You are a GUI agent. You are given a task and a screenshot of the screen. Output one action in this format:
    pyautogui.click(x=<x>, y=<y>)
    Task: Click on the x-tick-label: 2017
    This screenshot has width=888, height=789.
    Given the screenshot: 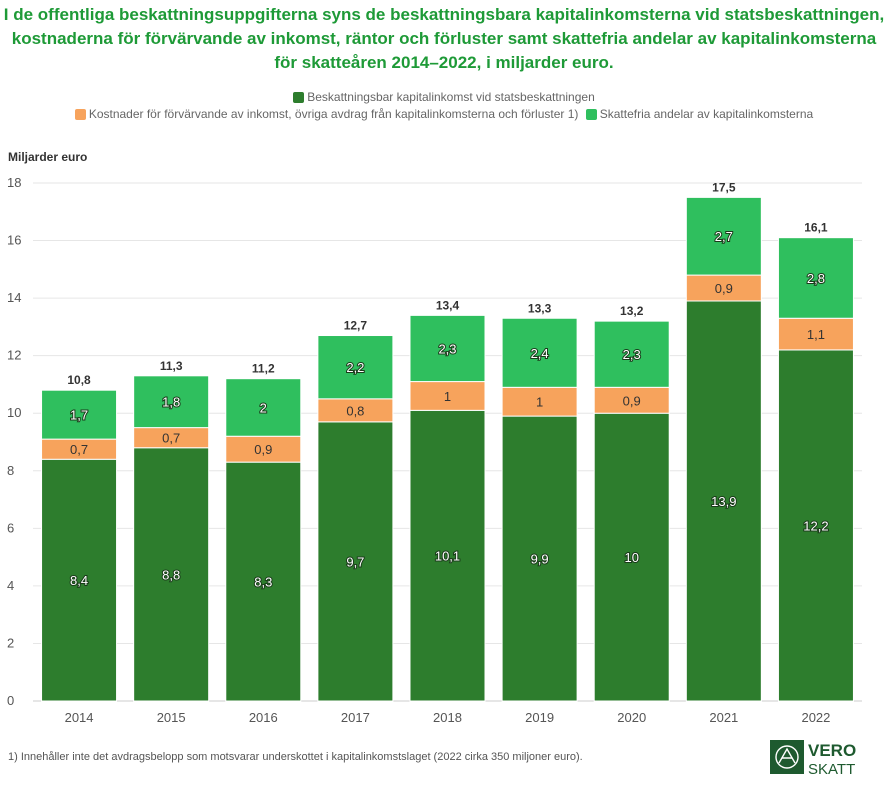 What is the action you would take?
    pyautogui.click(x=355, y=717)
    